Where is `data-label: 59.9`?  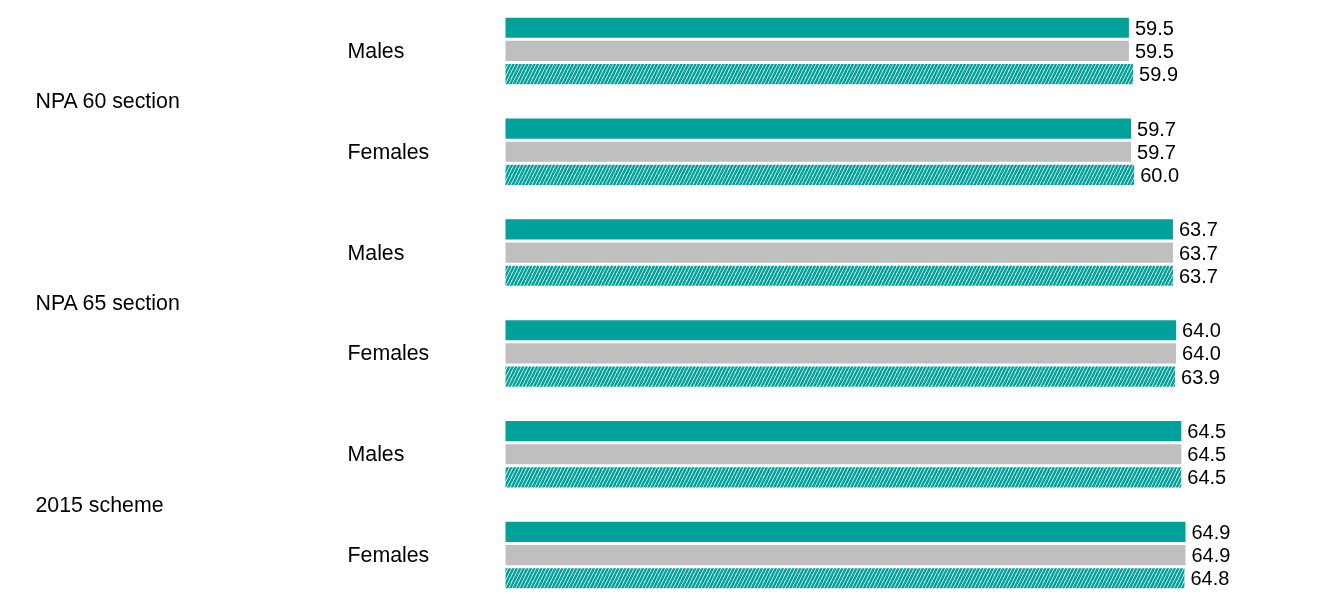
data-label: 59.9 is located at coordinates (1159, 74).